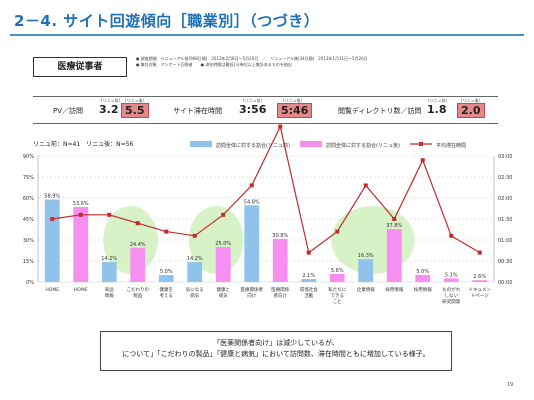 This screenshot has height=400, width=534. Describe the element at coordinates (451, 289) in the screenshot. I see `x-tick-label: ものがれ` at that location.